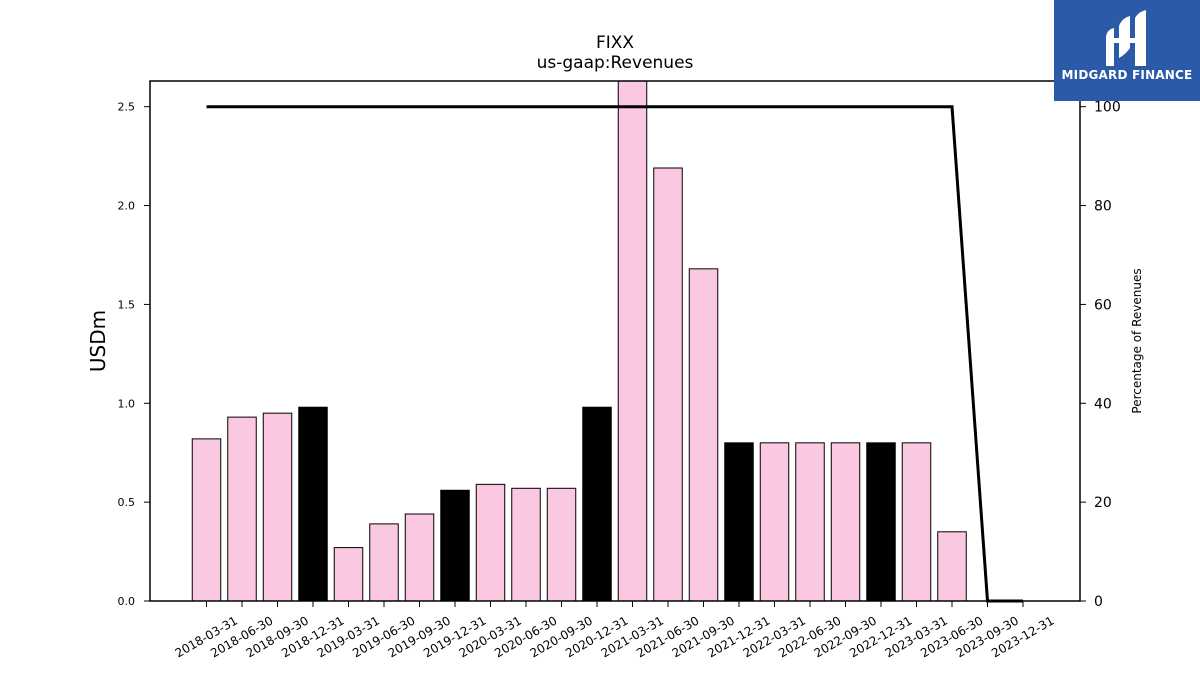 This screenshot has height=675, width=1200. What do you see at coordinates (1098, 602) in the screenshot?
I see `y2-tick-label: 0` at bounding box center [1098, 602].